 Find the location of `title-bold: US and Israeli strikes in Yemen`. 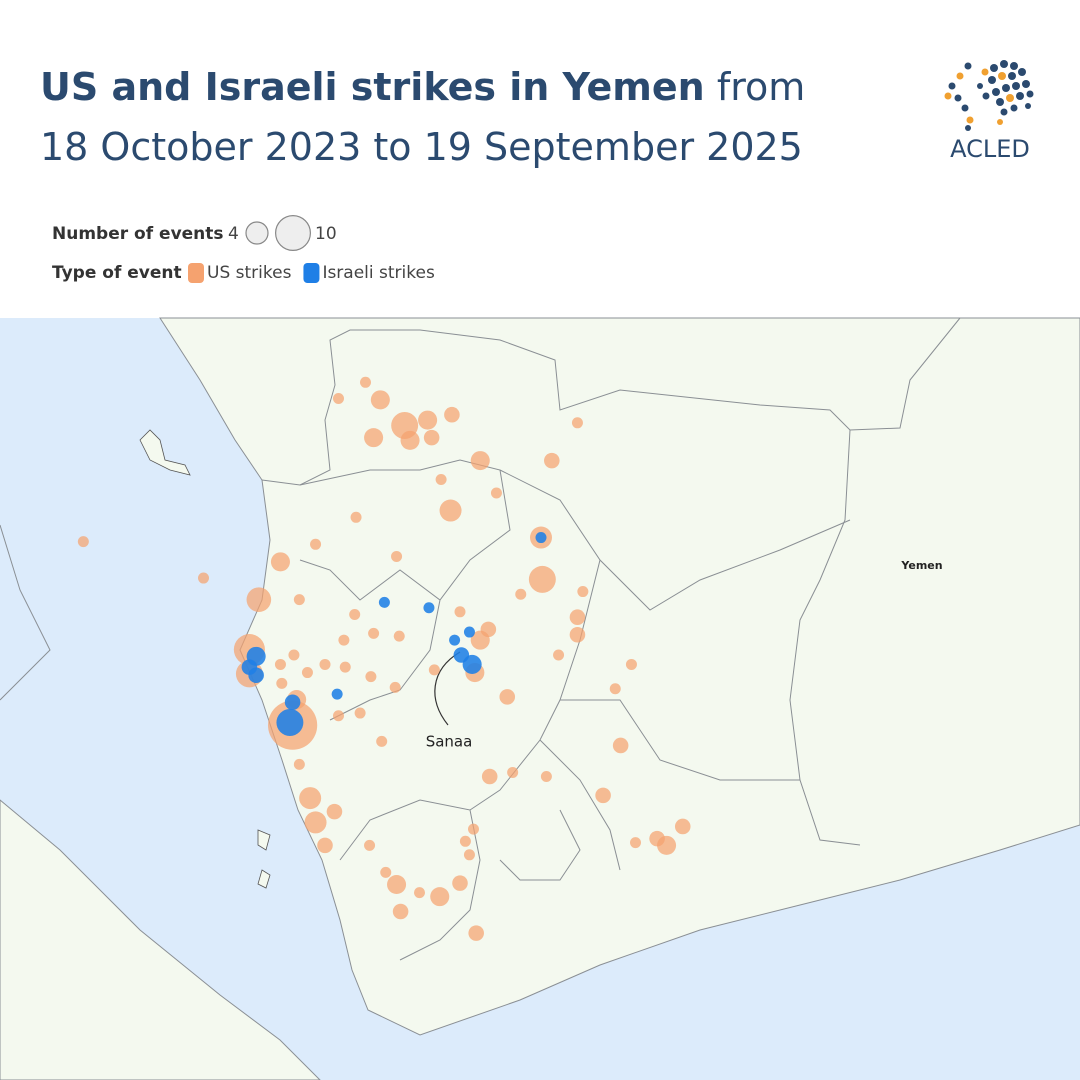

title-bold: US and Israeli strikes in Yemen is located at coordinates (372, 87).